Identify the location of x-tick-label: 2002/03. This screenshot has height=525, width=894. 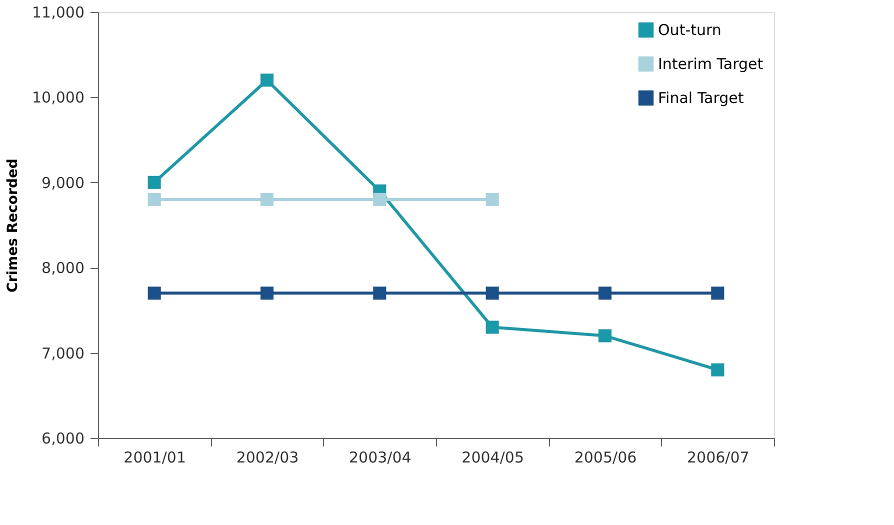
(267, 457).